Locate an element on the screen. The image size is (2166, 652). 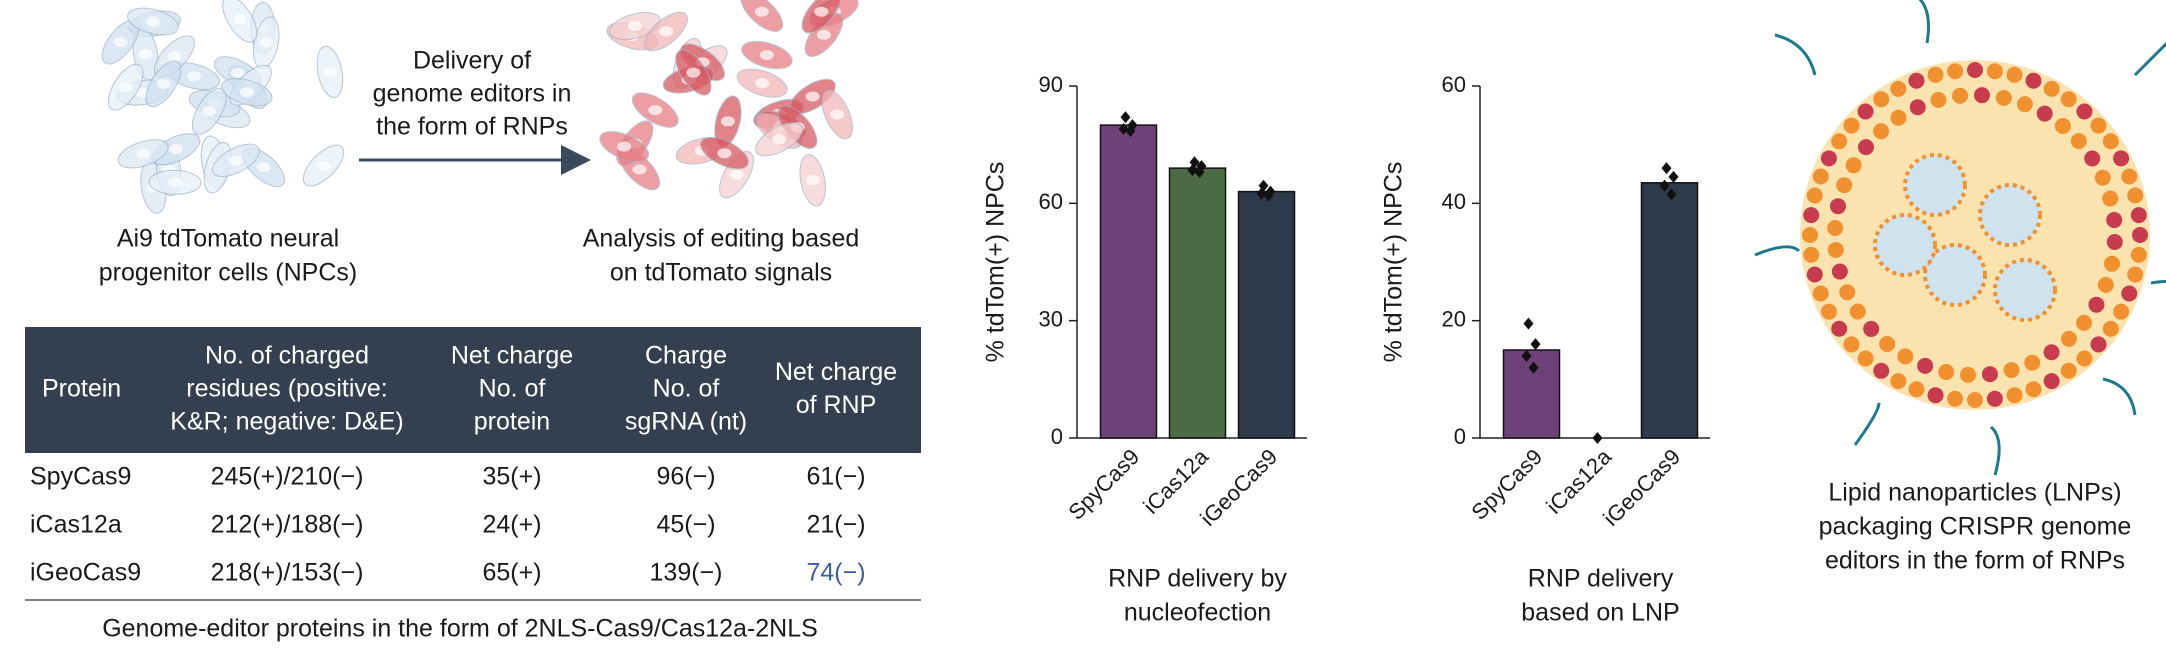
lnp-caption: packaging CRISPR genome is located at coordinates (1975, 527).